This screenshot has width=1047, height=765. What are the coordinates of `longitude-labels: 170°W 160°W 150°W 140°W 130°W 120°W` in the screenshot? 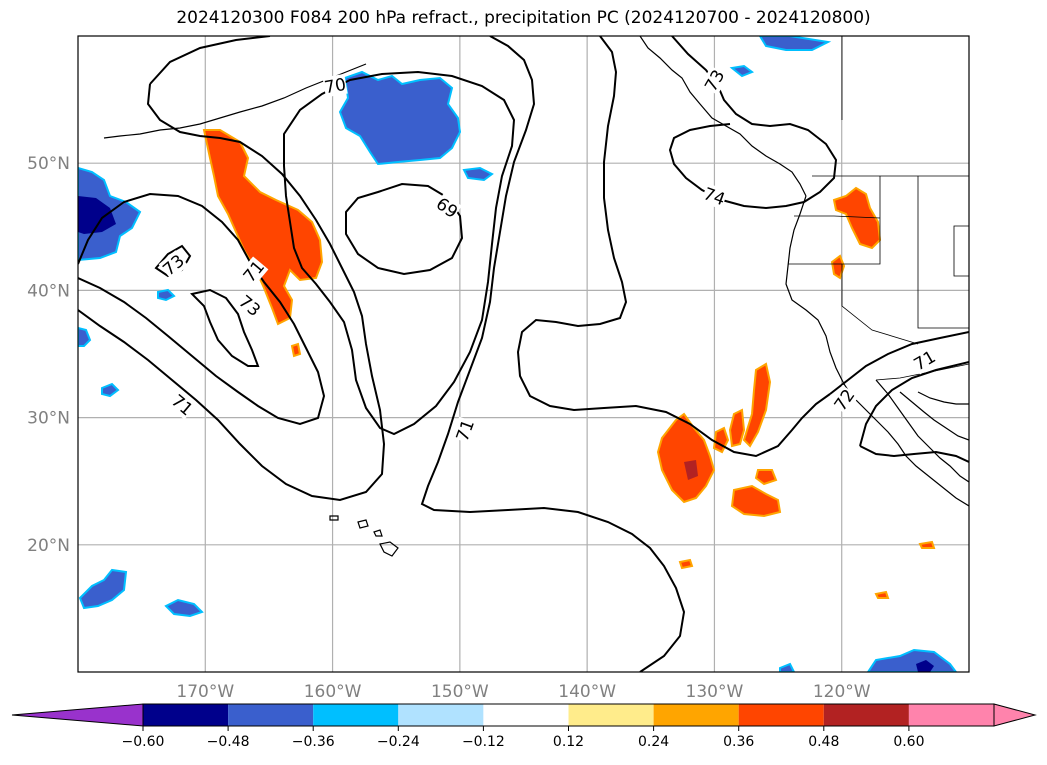 It's located at (523, 692).